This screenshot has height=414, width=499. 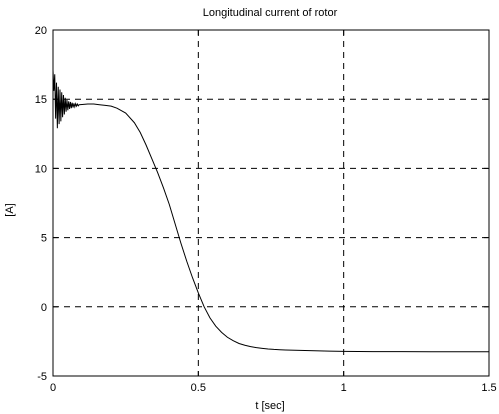 What do you see at coordinates (41, 169) in the screenshot?
I see `y-tick-label: 10` at bounding box center [41, 169].